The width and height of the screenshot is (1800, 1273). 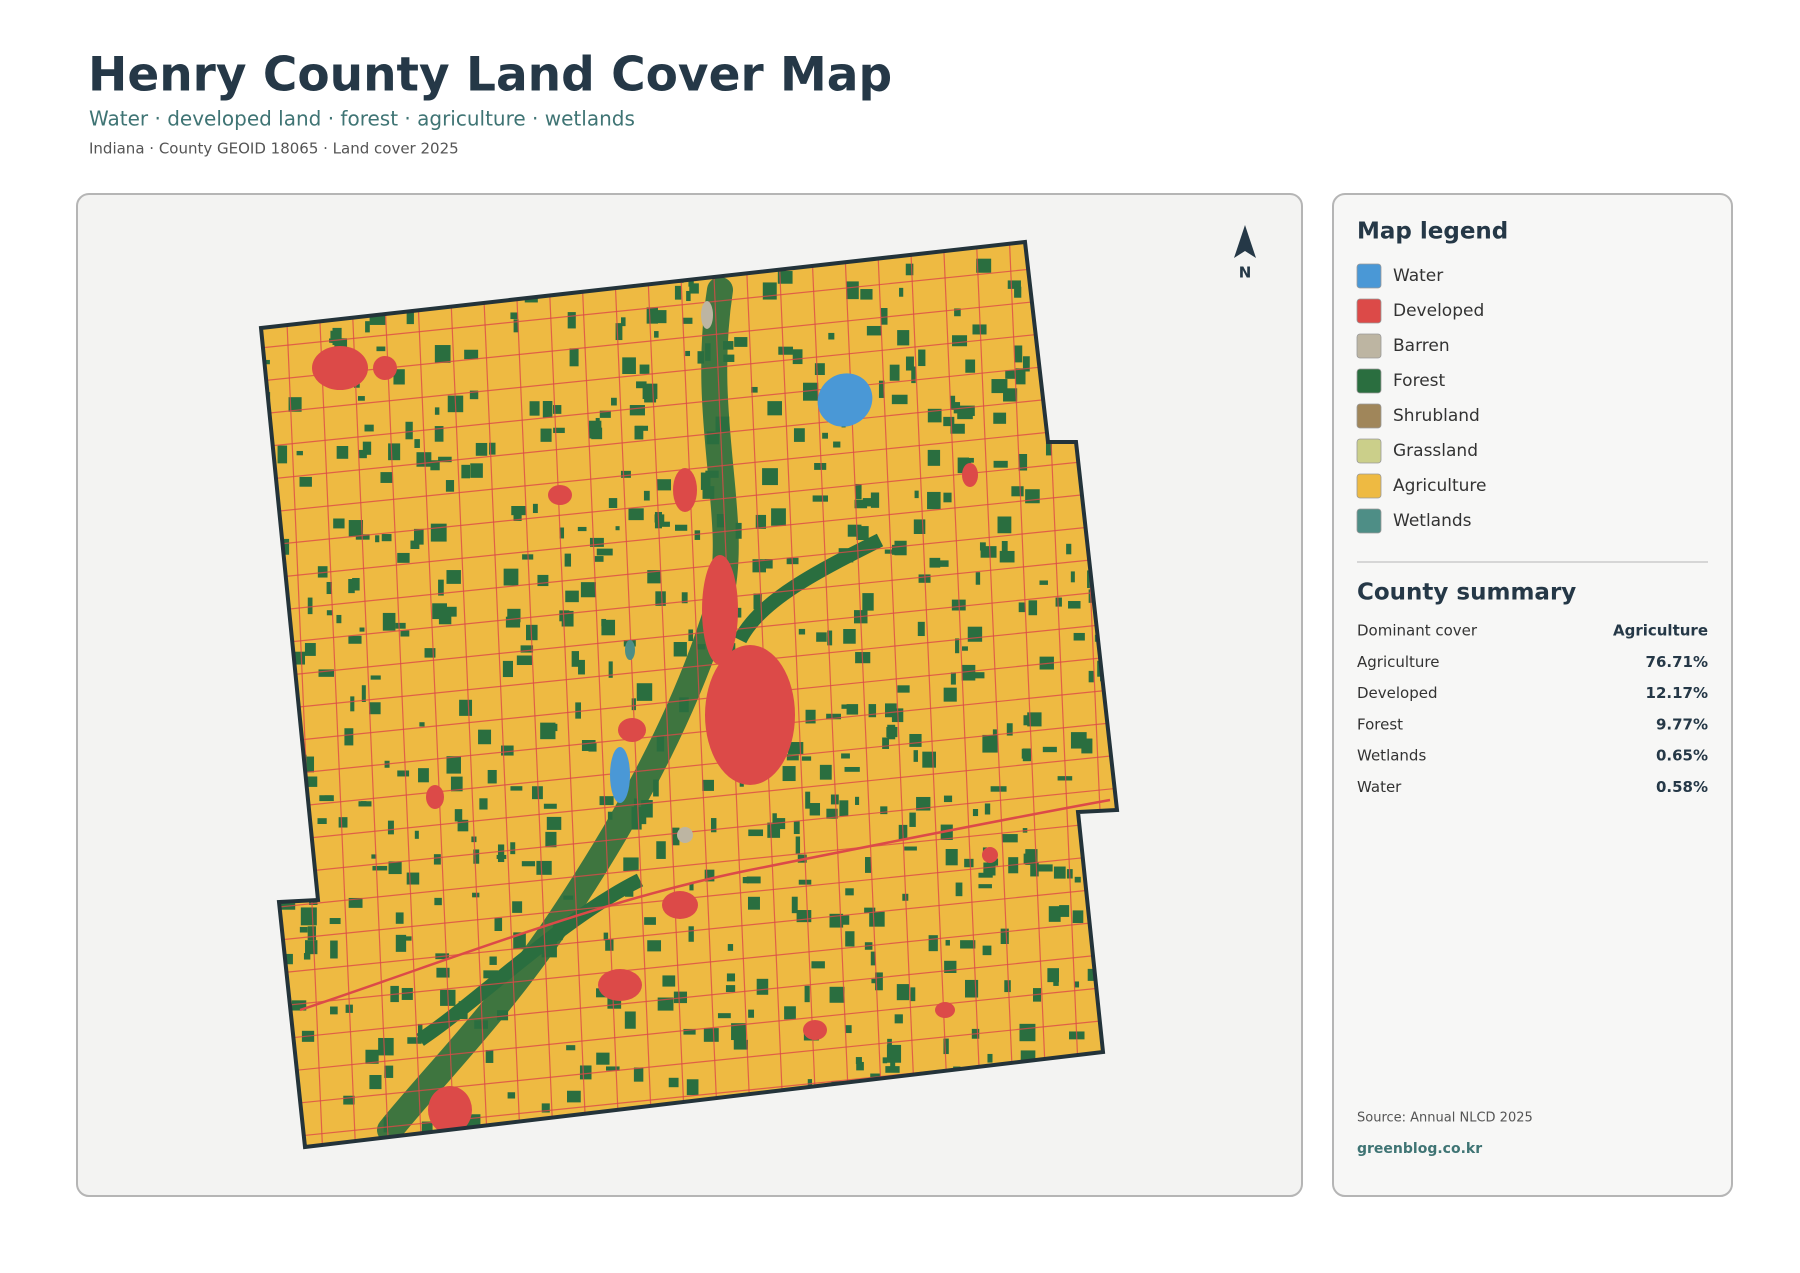 I want to click on source: Source: Annual NLCD 2025, so click(x=1445, y=1118).